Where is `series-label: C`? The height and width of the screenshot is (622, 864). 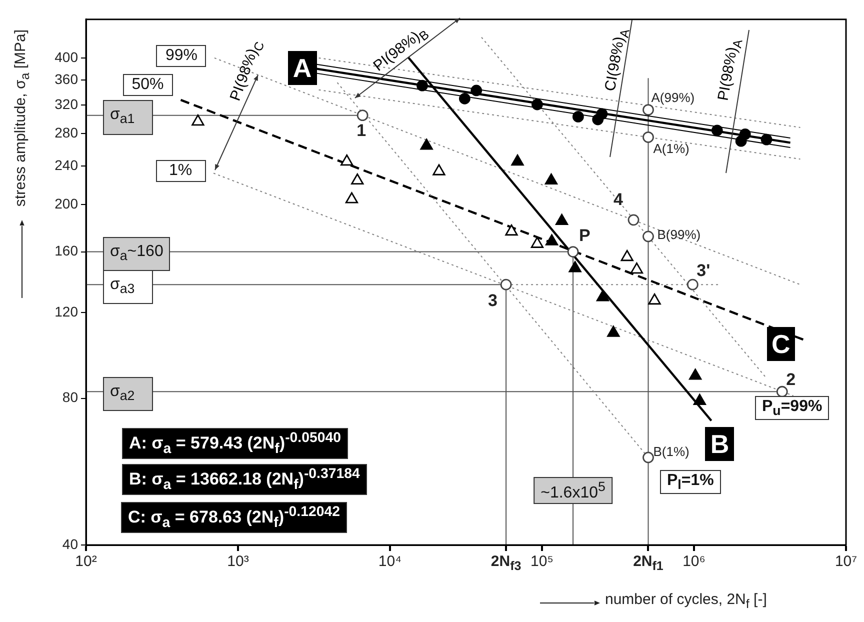 series-label: C is located at coordinates (781, 343).